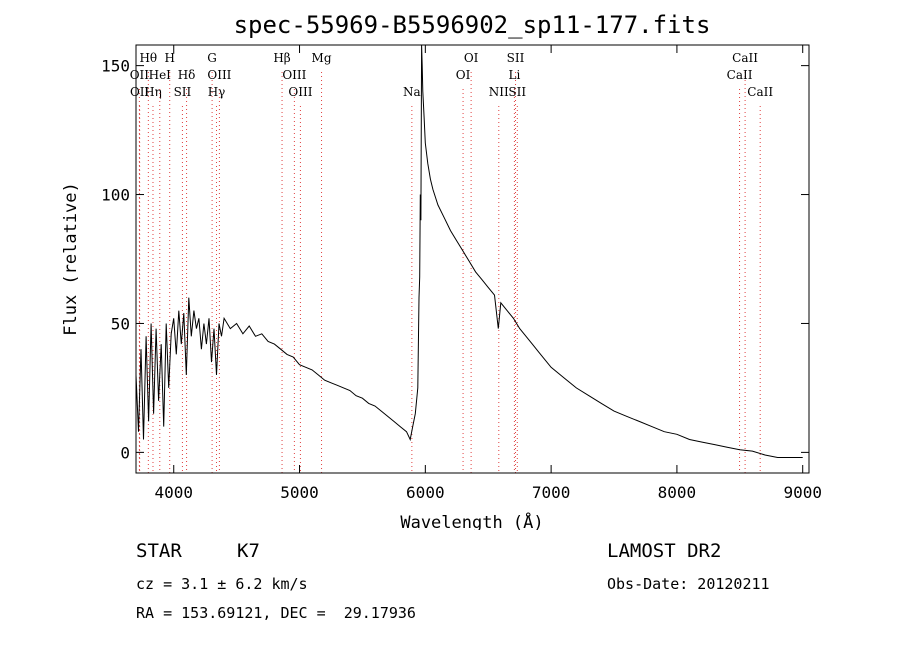  Describe the element at coordinates (664, 551) in the screenshot. I see `survey-name: LAMOST DR2` at that location.